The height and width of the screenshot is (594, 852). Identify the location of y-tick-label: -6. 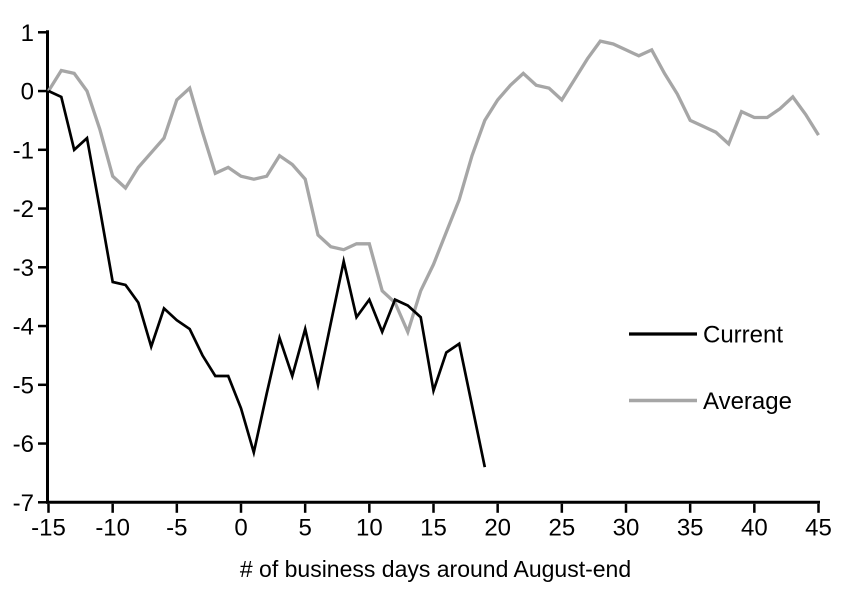
(23, 444).